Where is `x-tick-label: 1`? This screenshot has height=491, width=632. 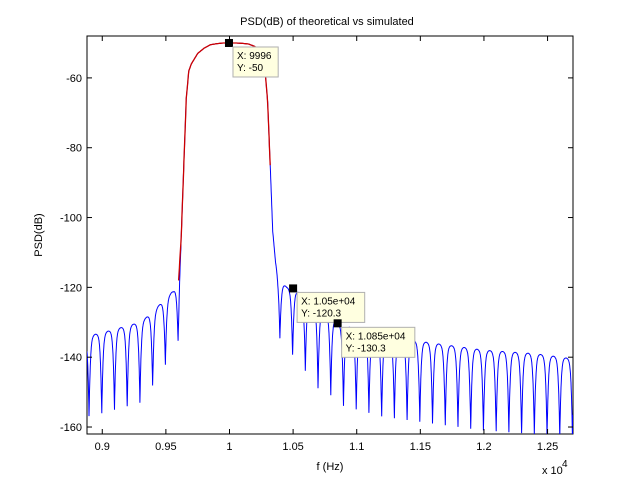
x-tick-label: 1 is located at coordinates (229, 447).